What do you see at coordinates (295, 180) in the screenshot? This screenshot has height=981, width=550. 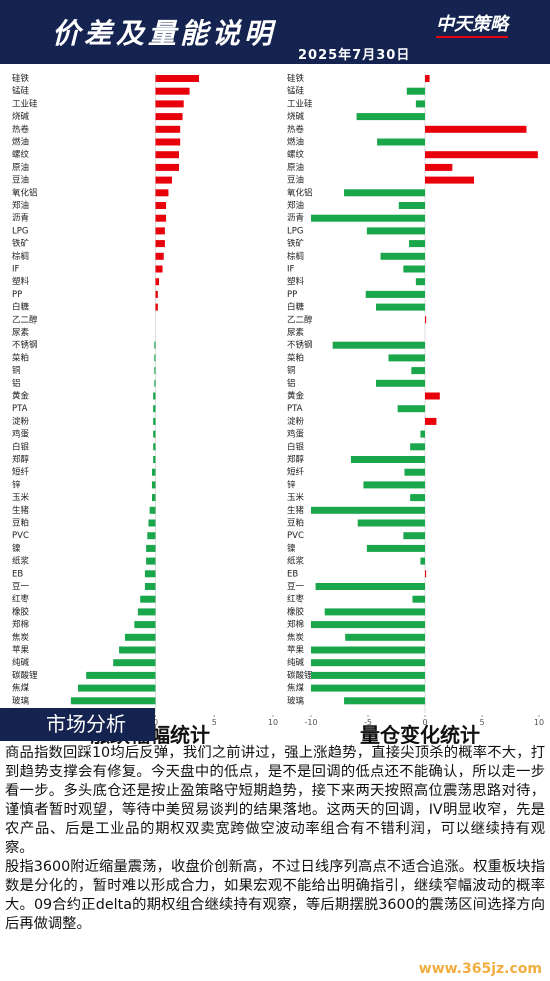 I see `category-label: 豆油` at bounding box center [295, 180].